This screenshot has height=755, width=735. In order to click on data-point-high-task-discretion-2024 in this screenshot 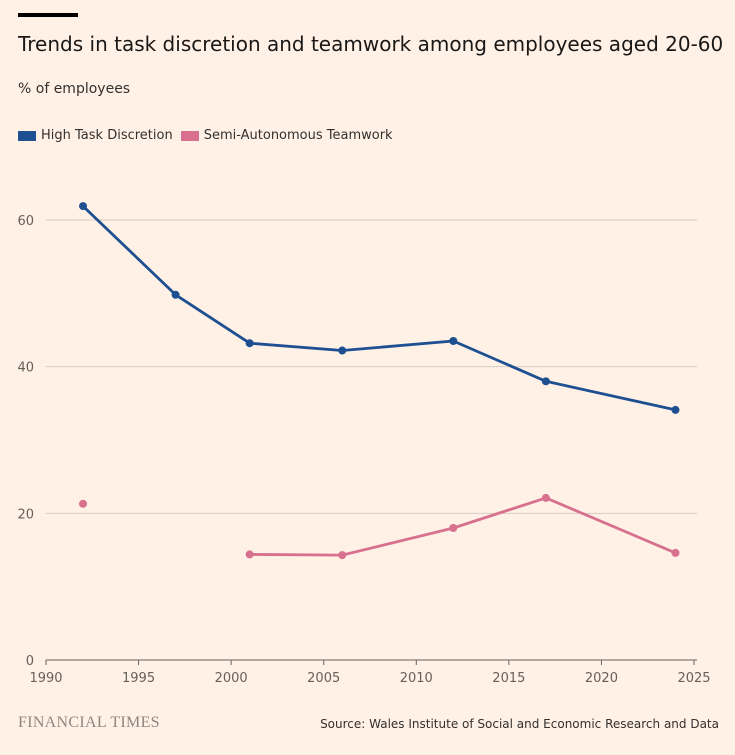, I will do `click(675, 409)`.